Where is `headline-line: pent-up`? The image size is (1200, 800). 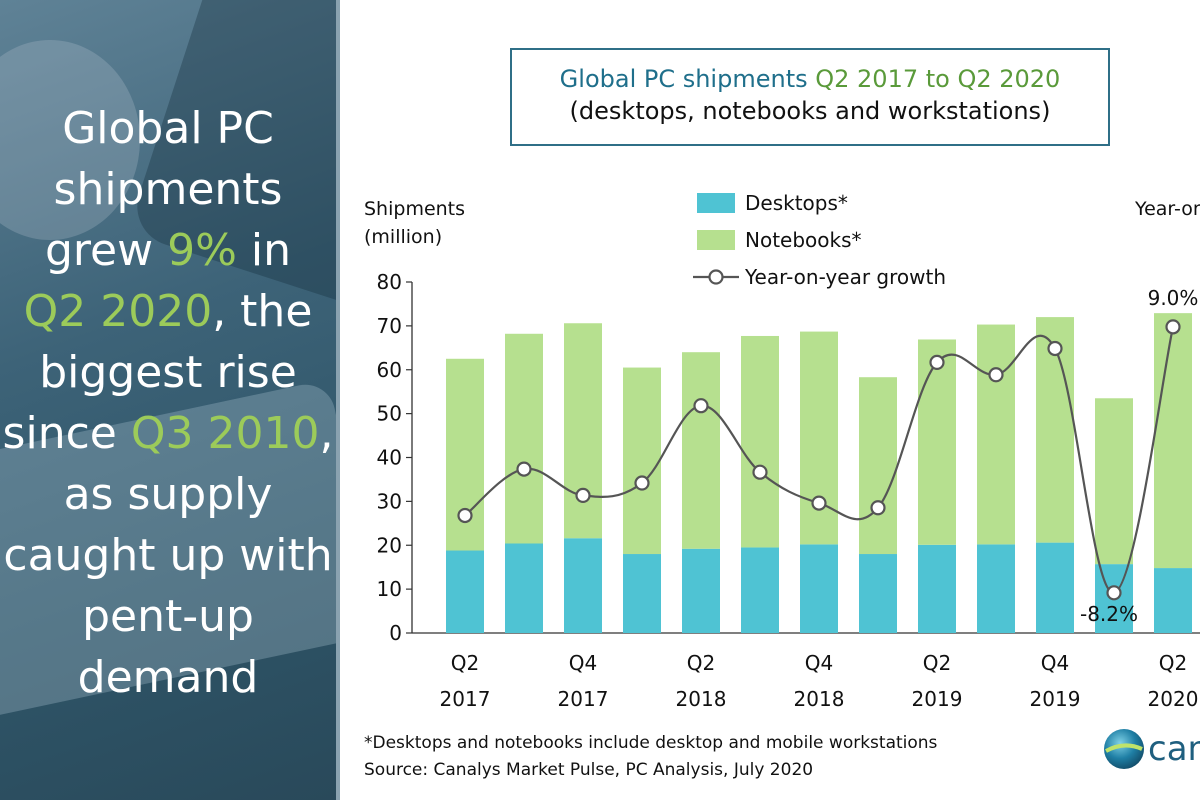 headline-line: pent-up is located at coordinates (168, 616).